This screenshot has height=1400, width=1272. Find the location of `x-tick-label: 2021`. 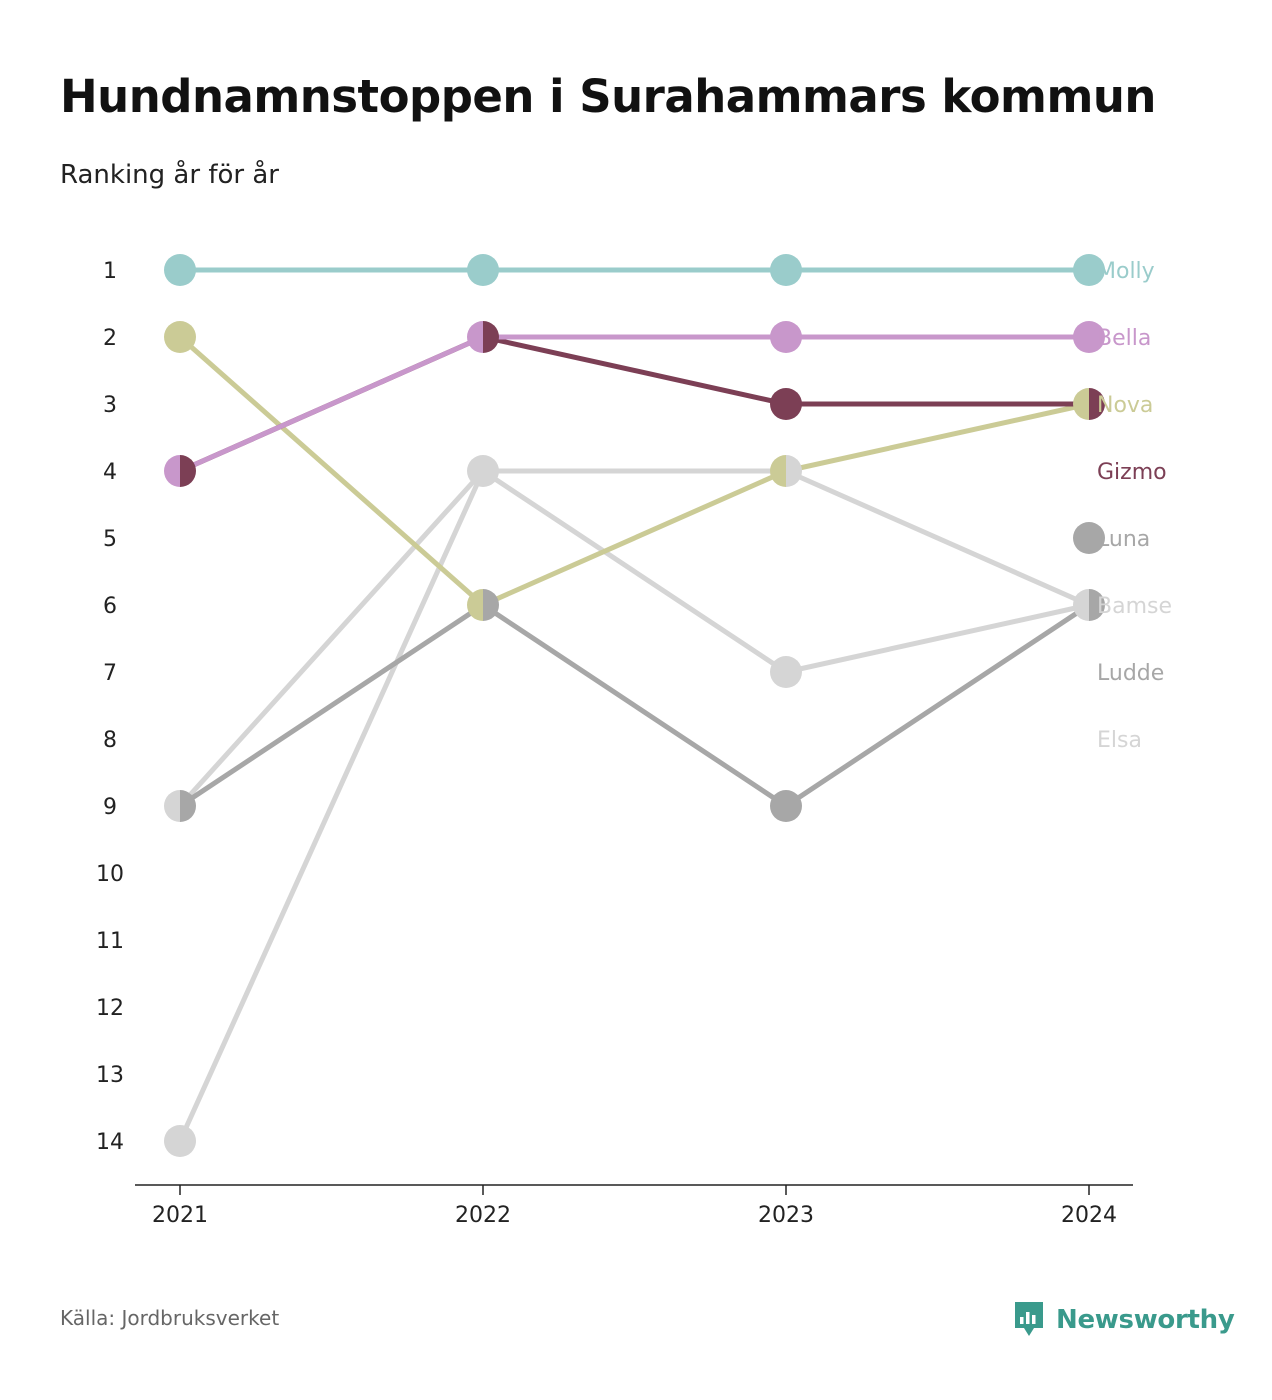

x-tick-label: 2021 is located at coordinates (180, 1215).